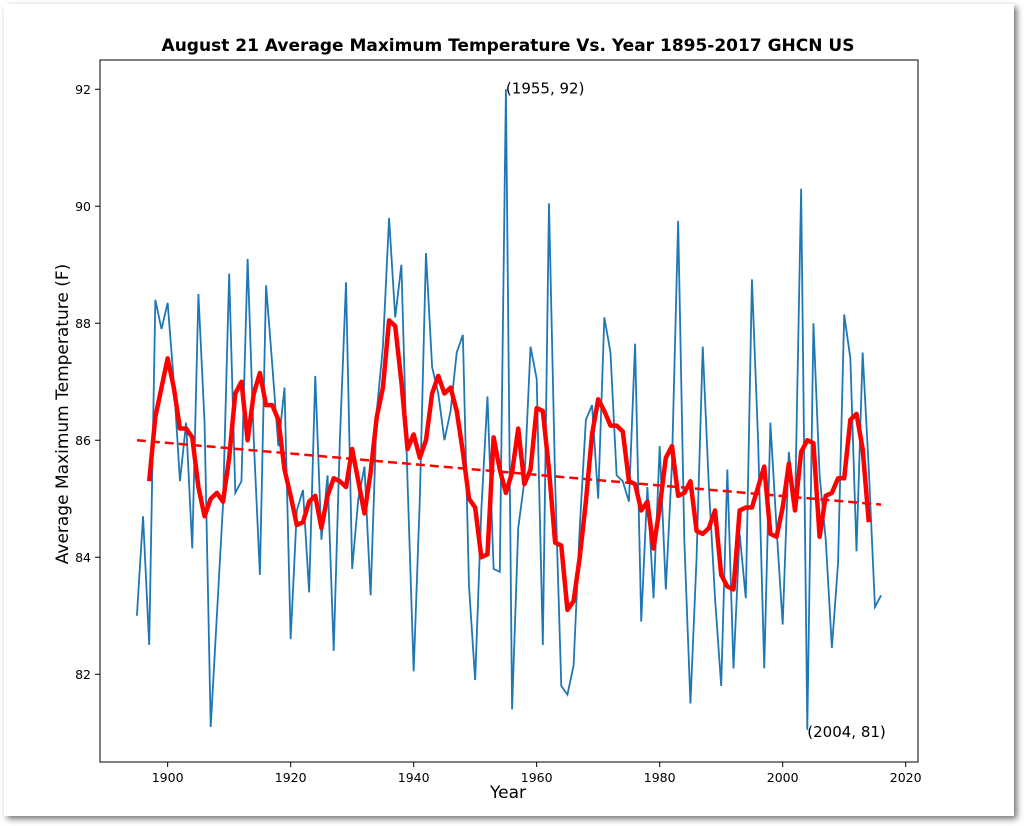 The image size is (1024, 826). I want to click on x-tick-label: 1980, so click(660, 777).